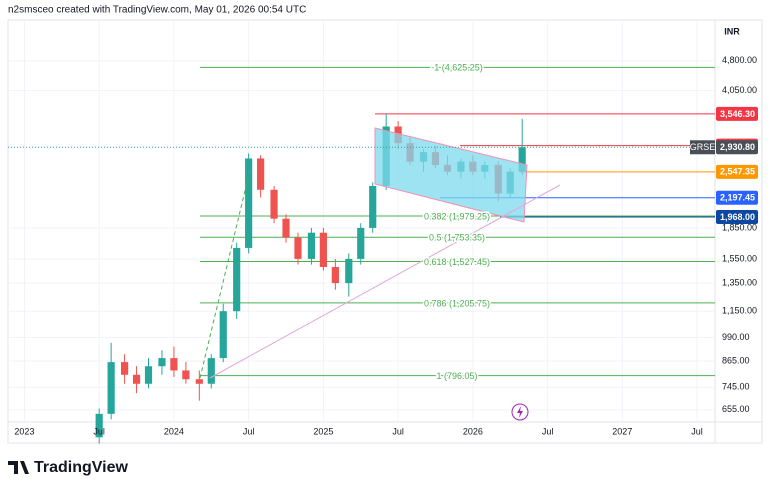 The image size is (770, 490). What do you see at coordinates (18, 467) in the screenshot?
I see `logo-mark` at bounding box center [18, 467].